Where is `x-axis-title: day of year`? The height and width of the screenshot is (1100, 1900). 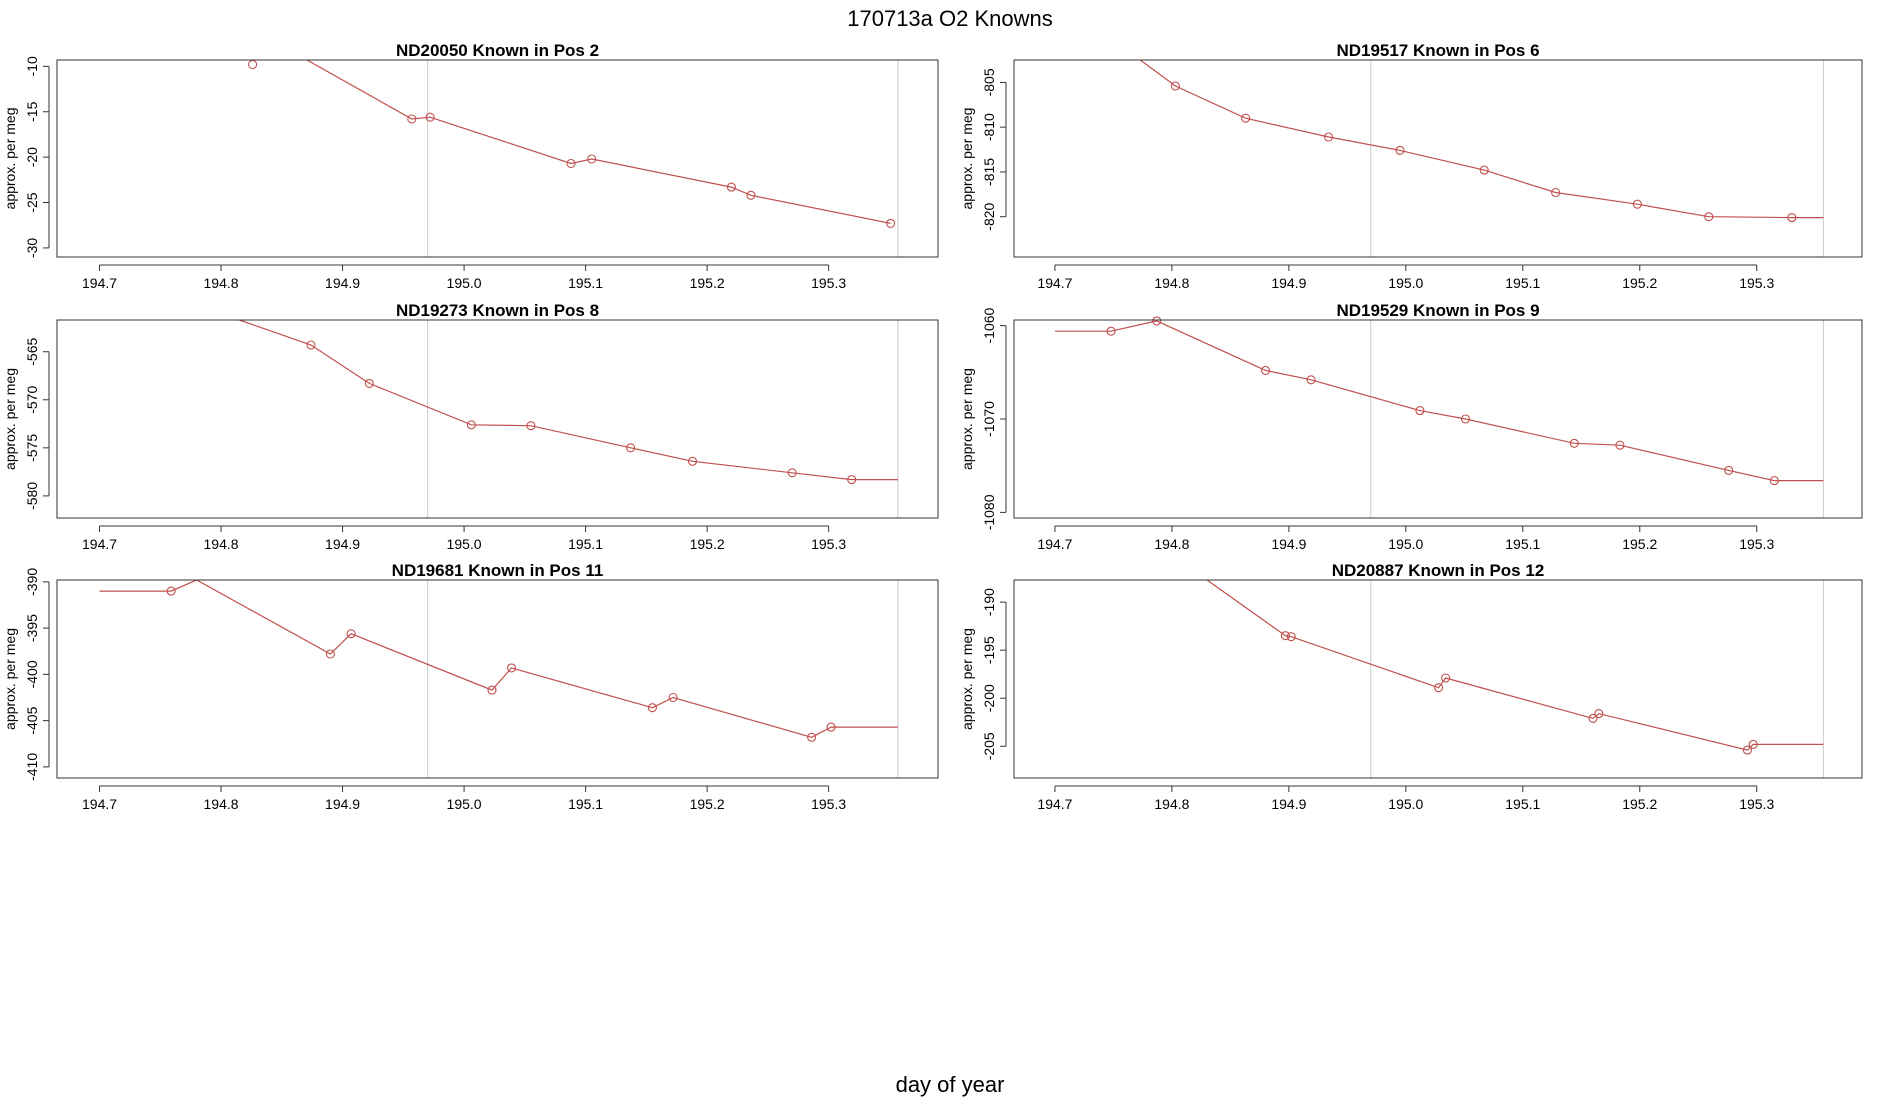
x-axis-title: day of year is located at coordinates (950, 1084).